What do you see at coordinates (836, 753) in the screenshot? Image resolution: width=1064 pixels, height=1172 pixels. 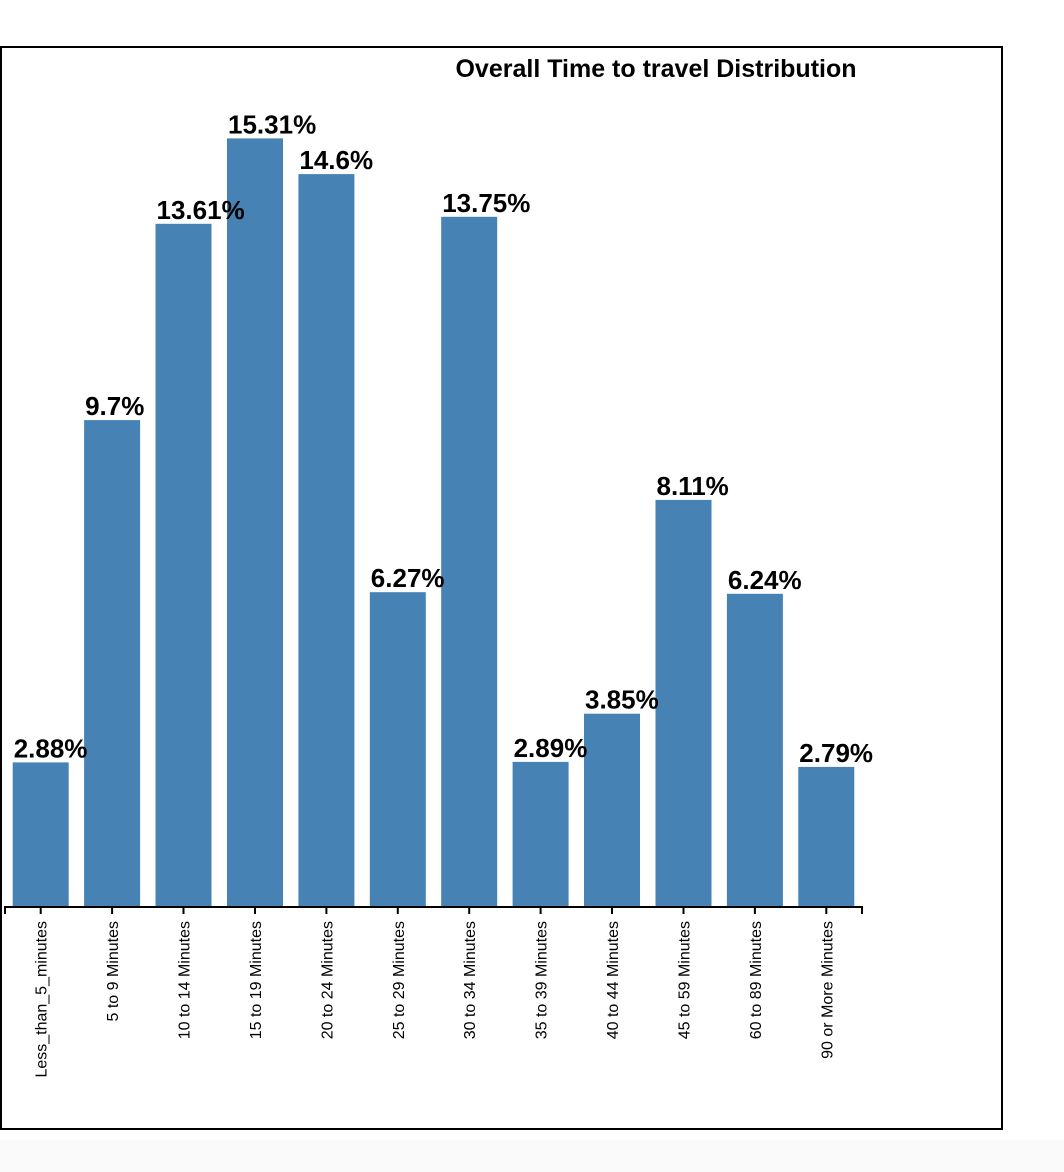 I see `data-label: 2.79%` at bounding box center [836, 753].